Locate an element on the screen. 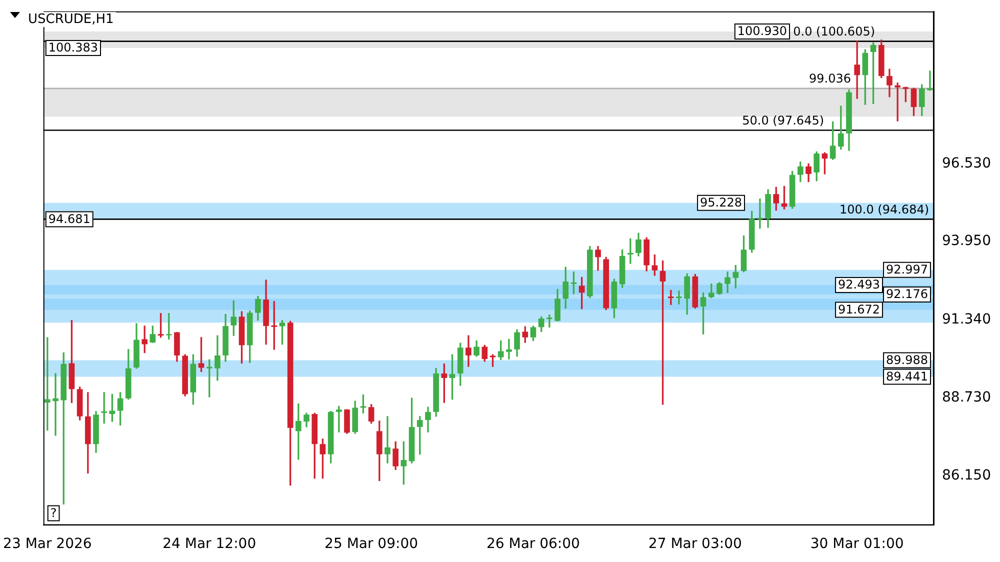 This screenshot has width=1000, height=562. annotation: 100.930 is located at coordinates (762, 31).